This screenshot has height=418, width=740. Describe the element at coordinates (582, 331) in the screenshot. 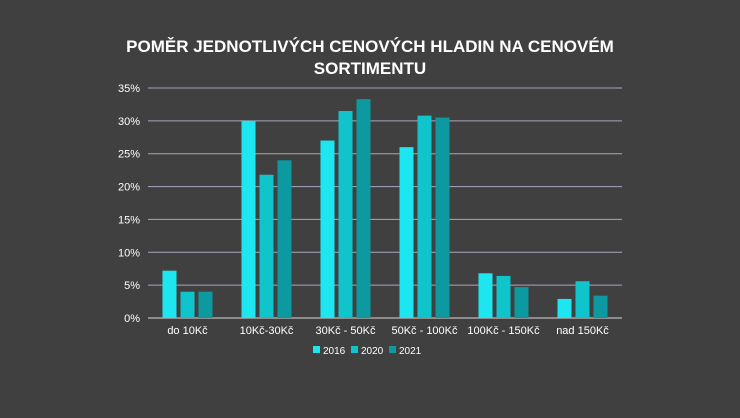

I see `x-tick-label: nad 150Kč` at that location.